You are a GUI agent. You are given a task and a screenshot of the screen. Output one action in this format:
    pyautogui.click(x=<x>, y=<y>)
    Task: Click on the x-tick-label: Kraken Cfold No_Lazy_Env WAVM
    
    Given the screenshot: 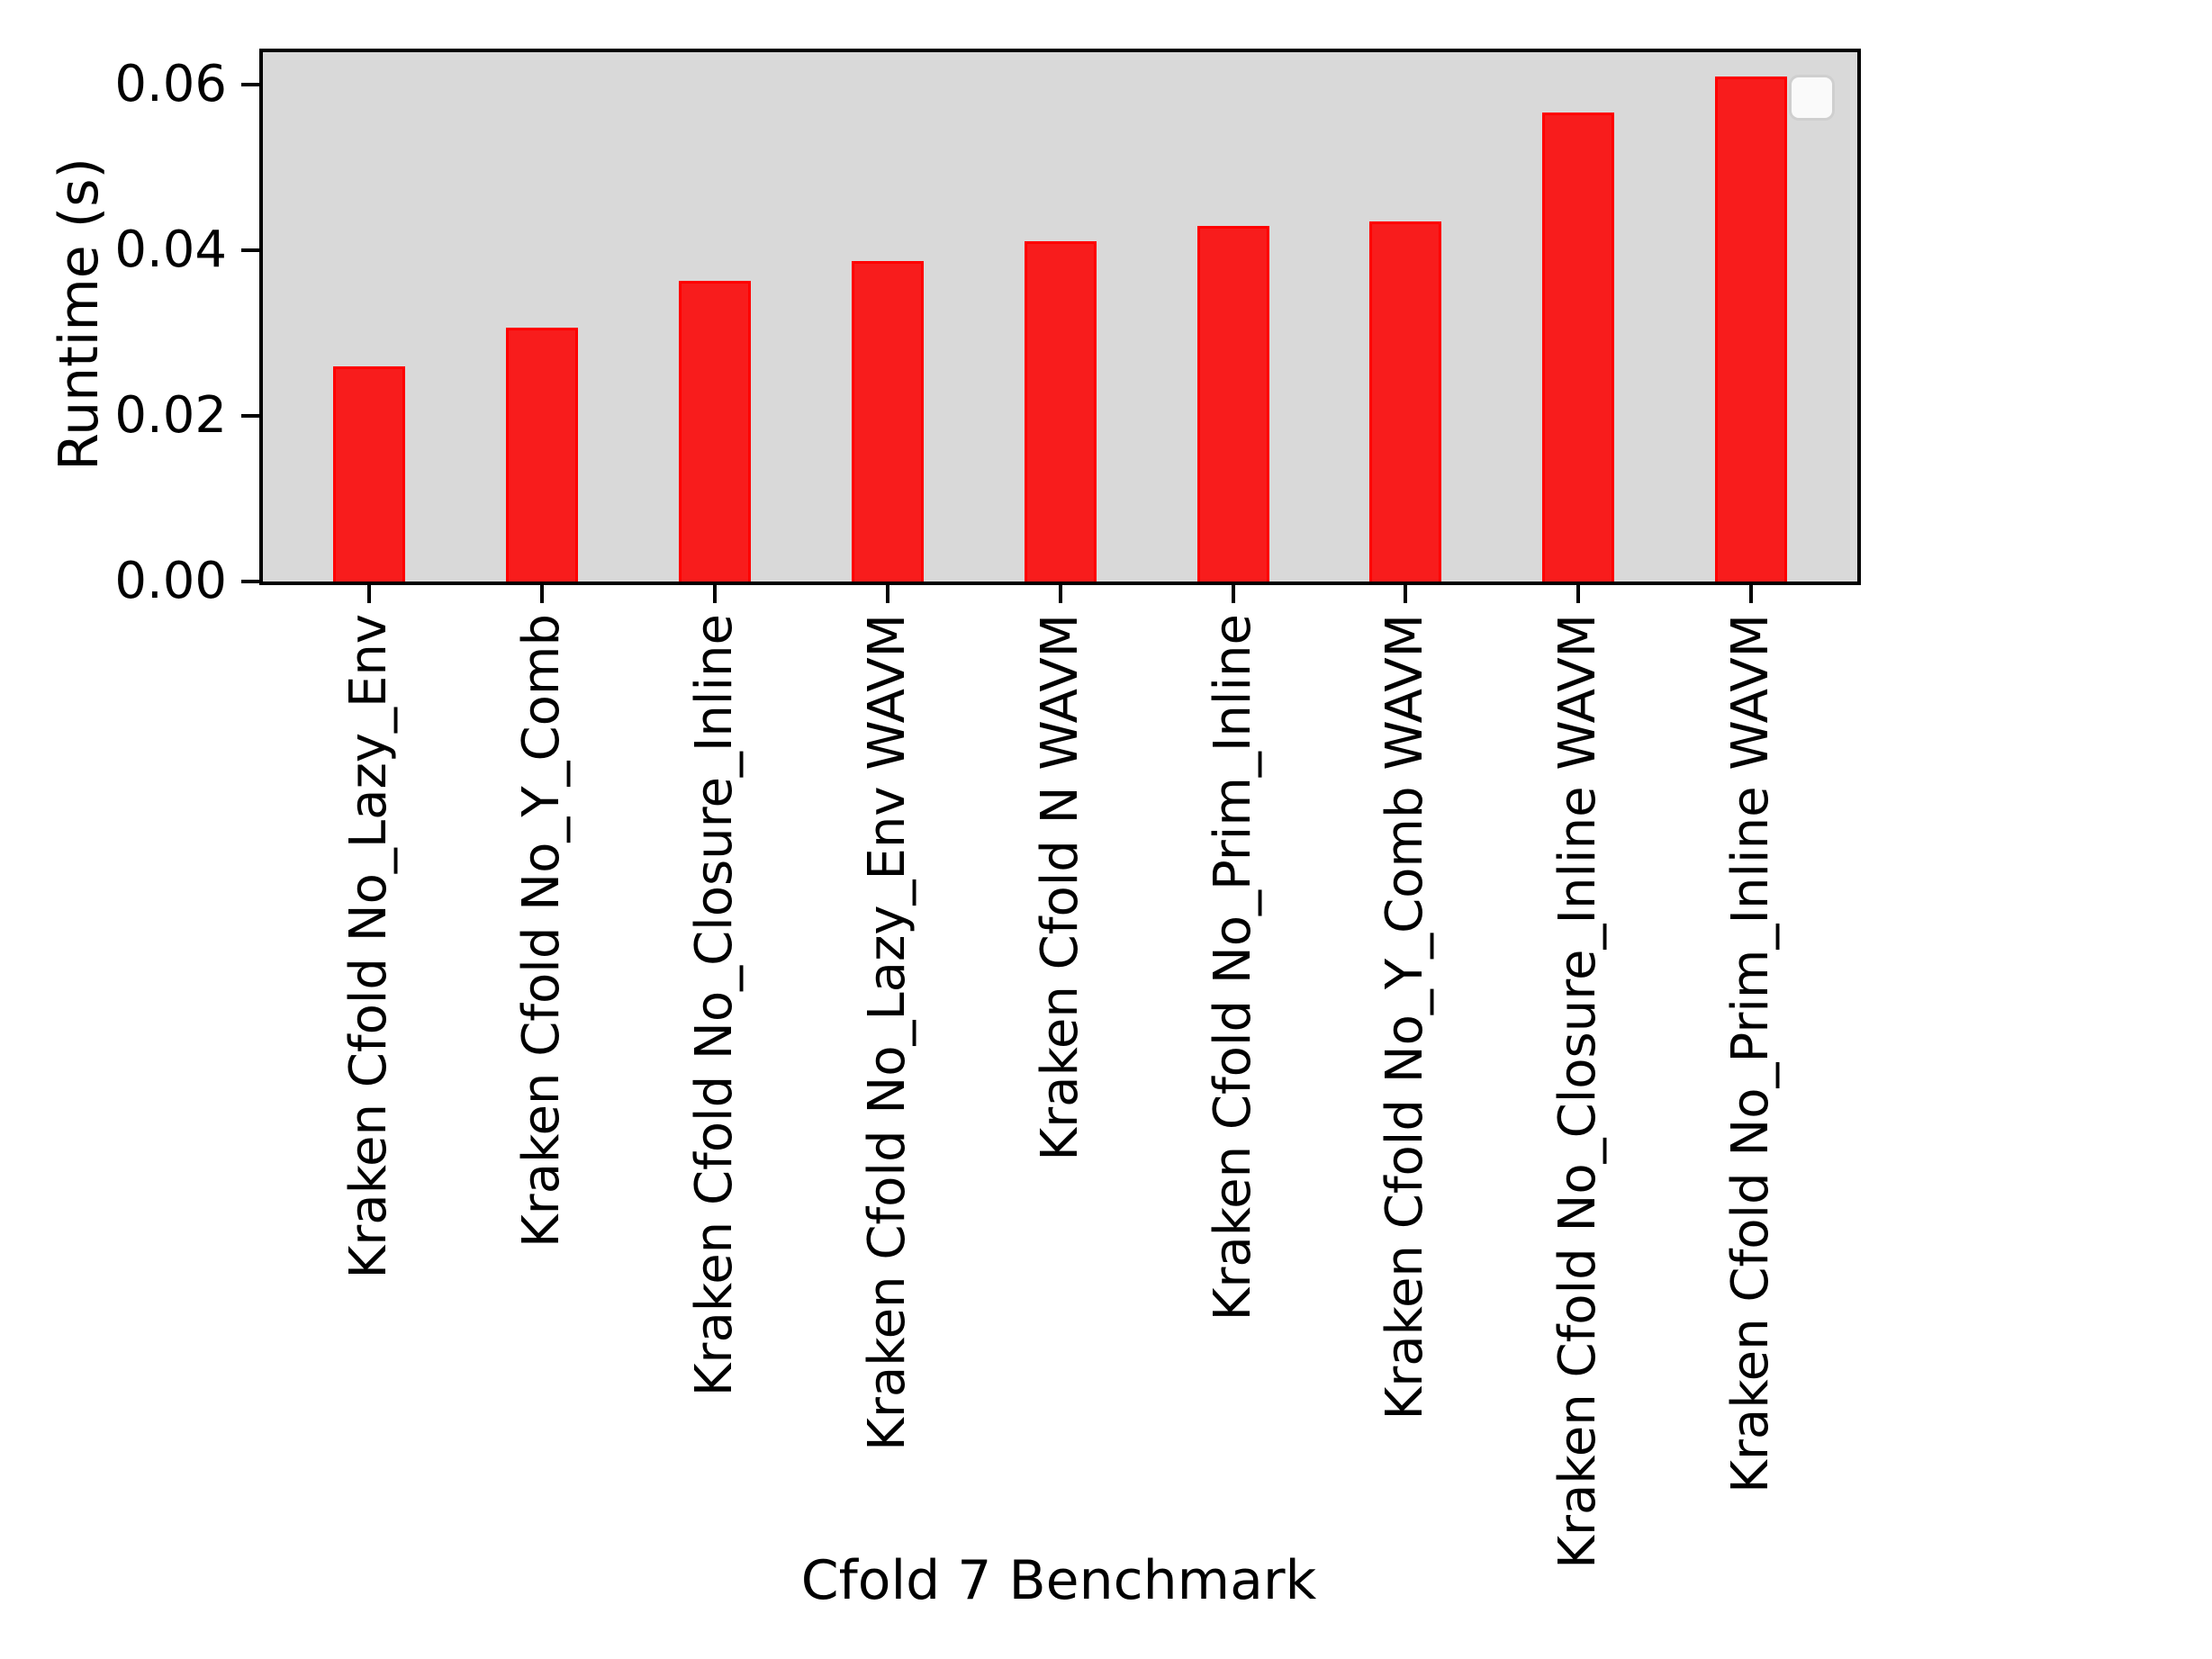 What is the action you would take?
    pyautogui.click(x=886, y=1032)
    